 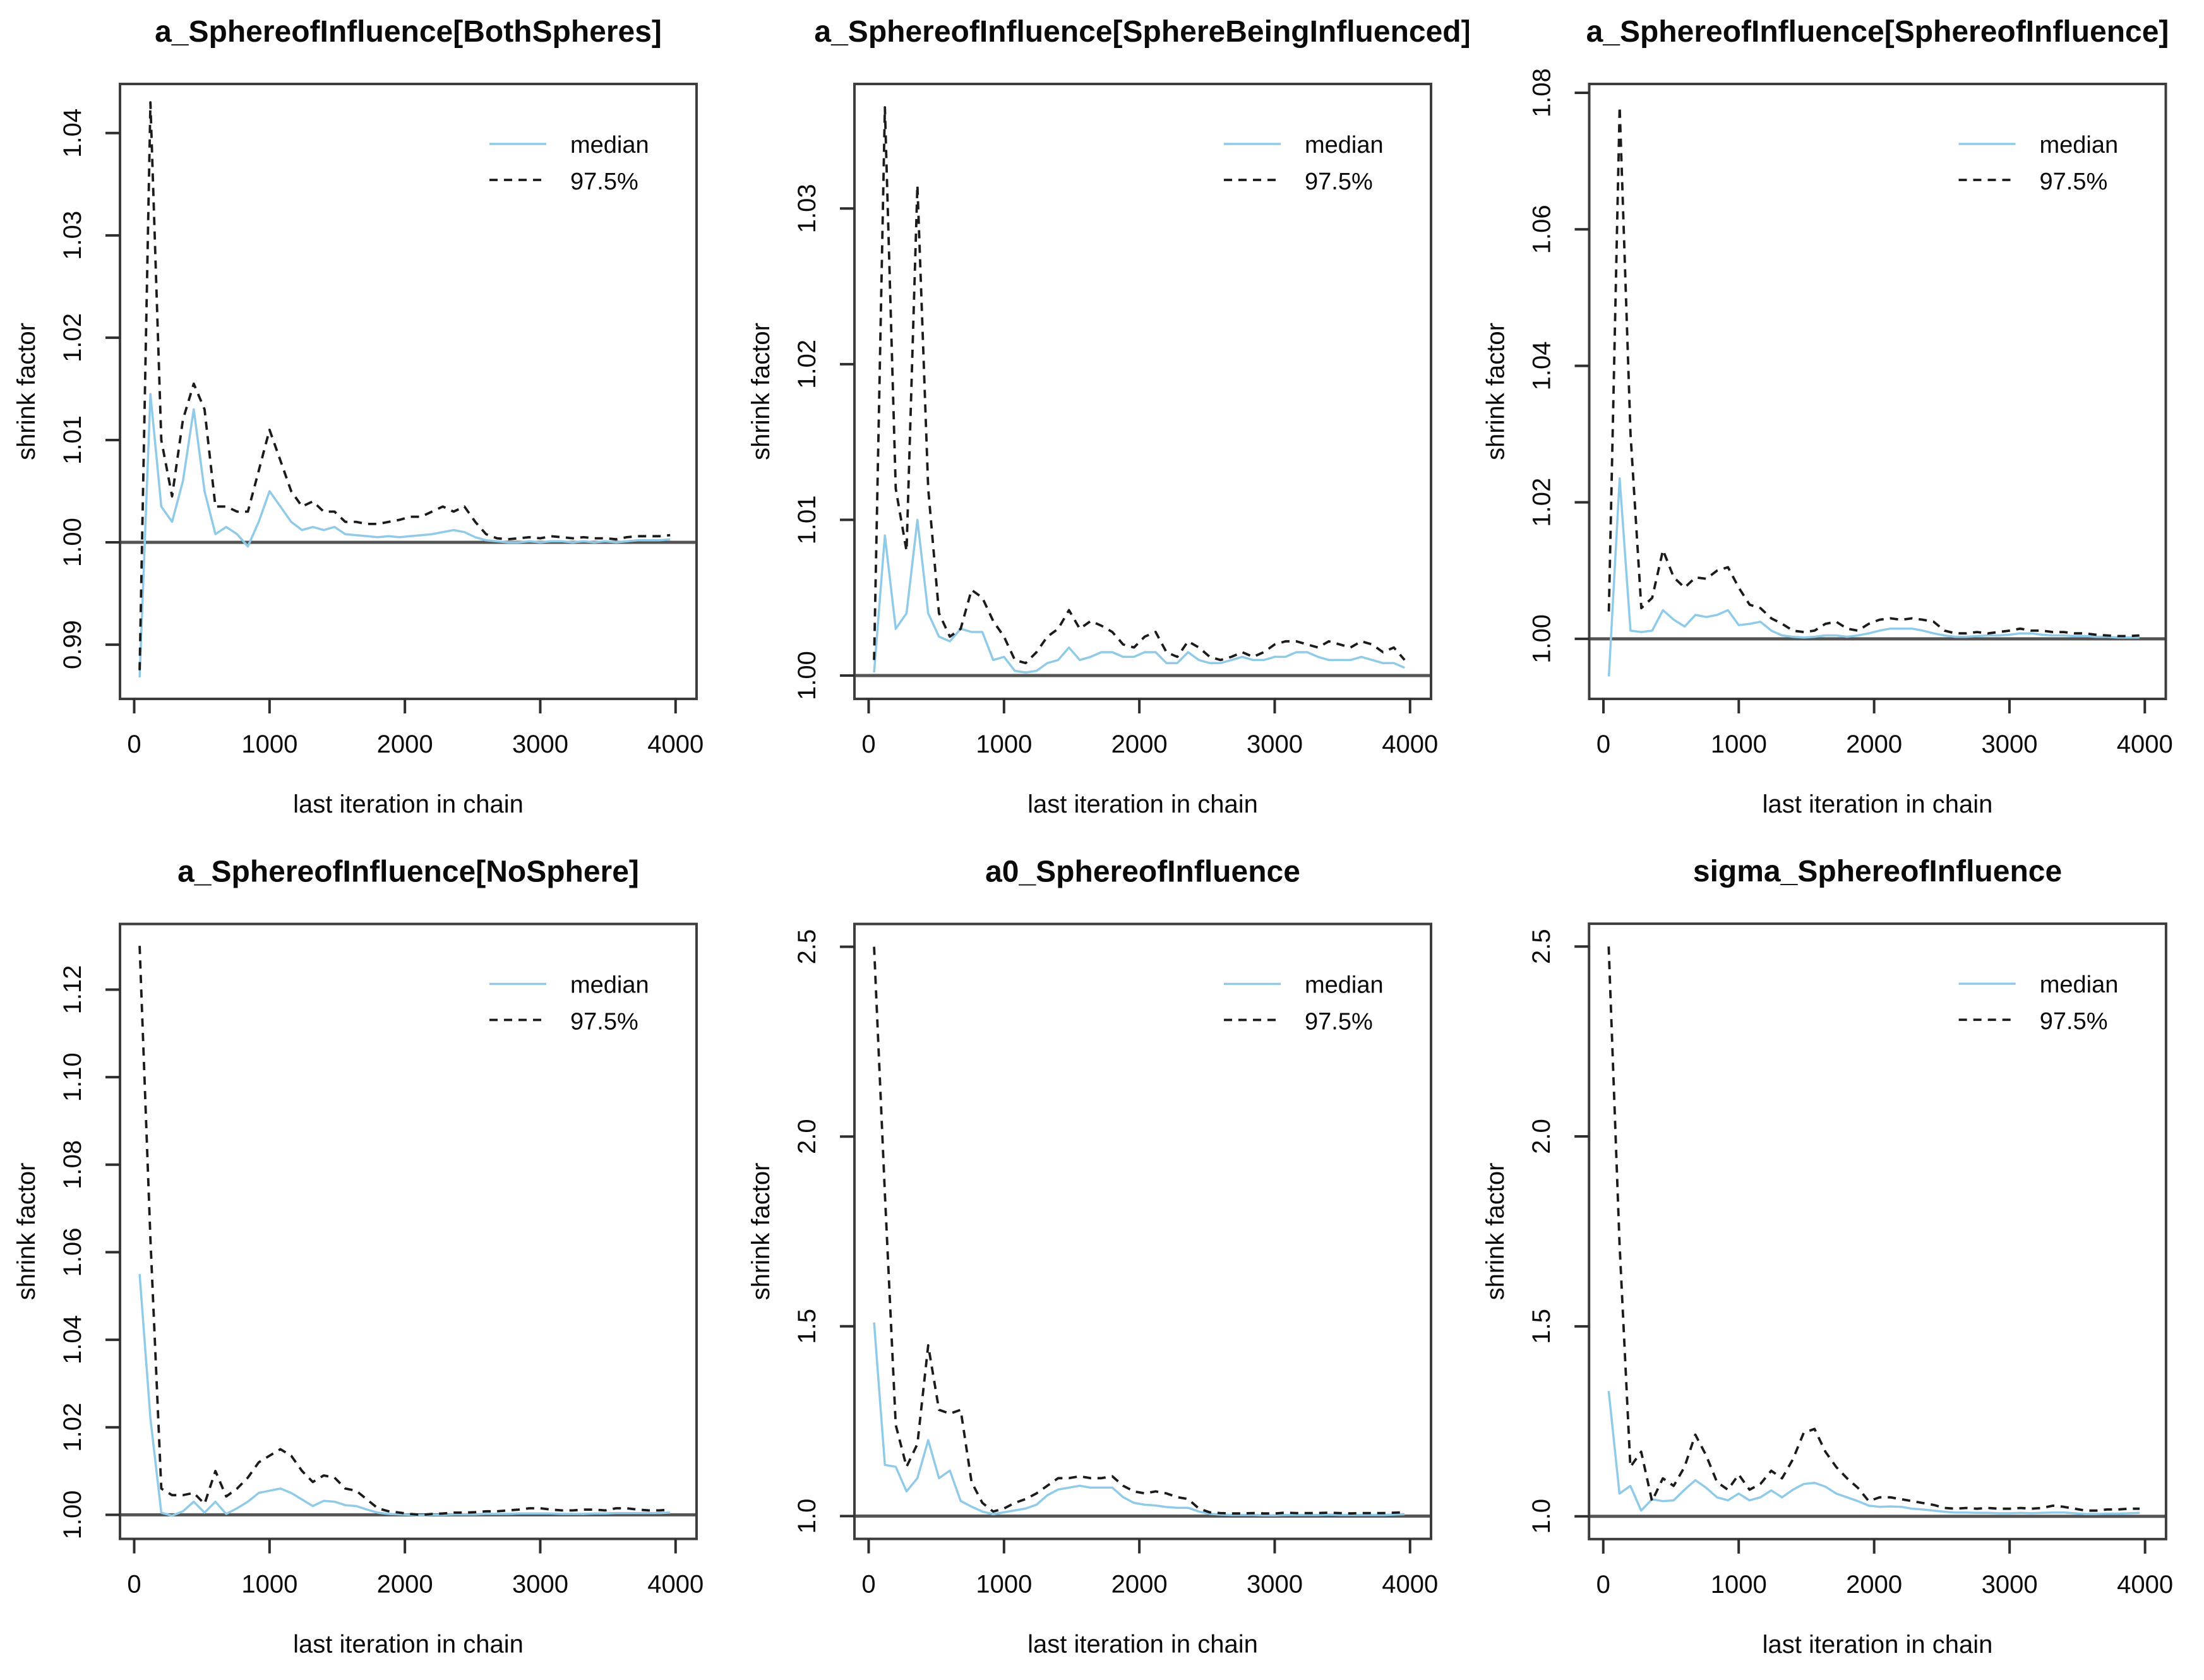 What do you see at coordinates (1542, 1136) in the screenshot?
I see `y-tick-label: 2.0` at bounding box center [1542, 1136].